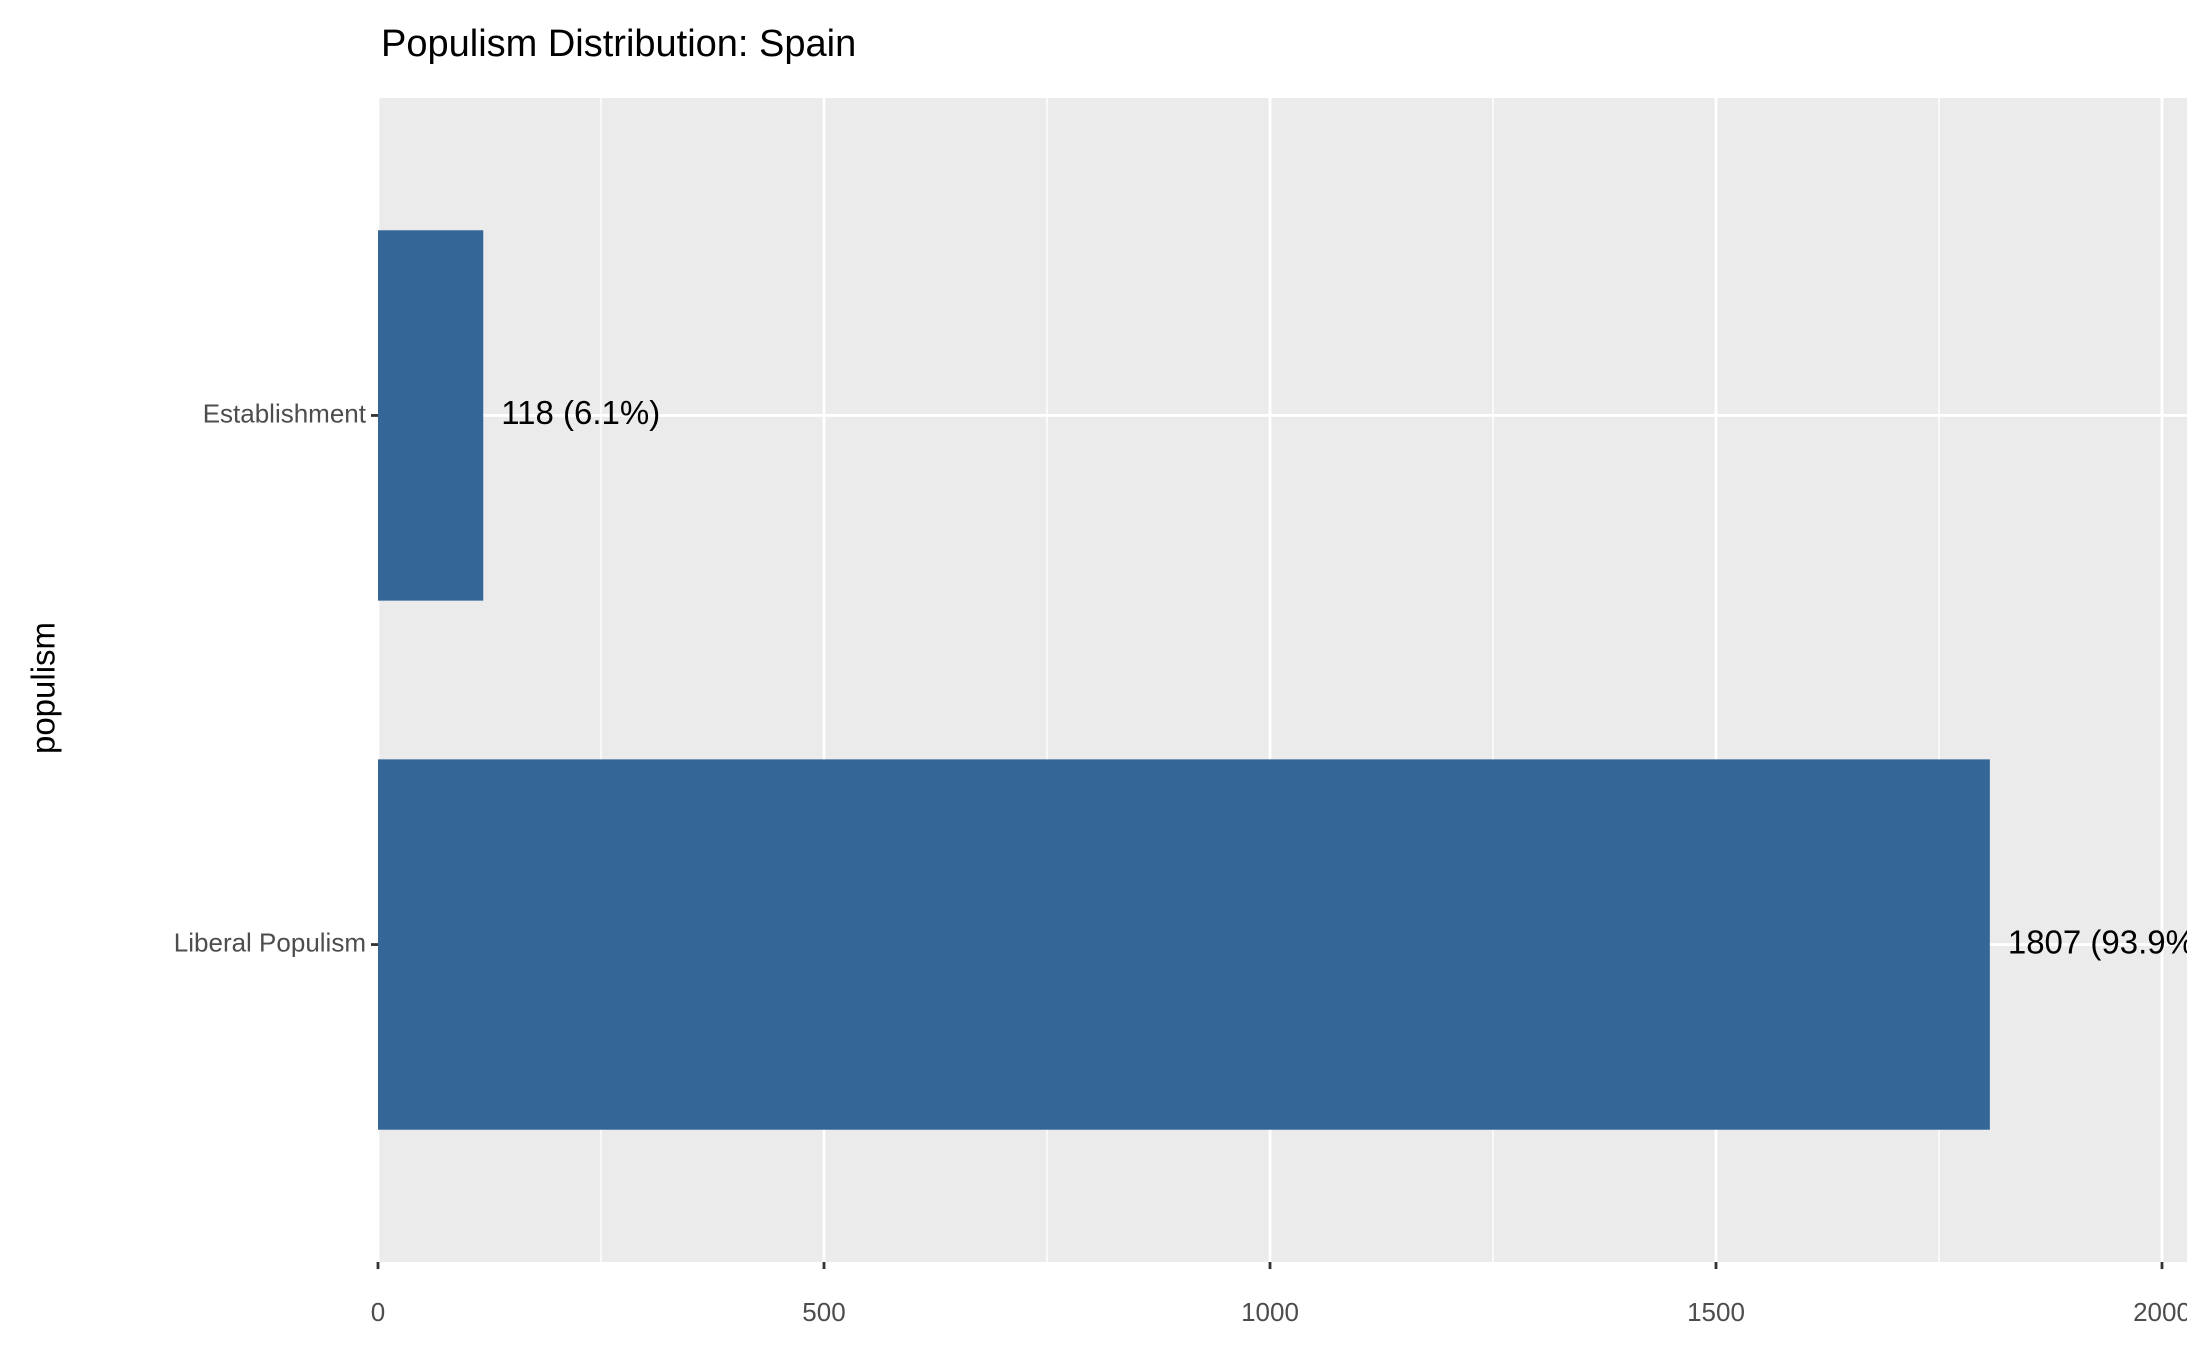  I want to click on x-tick-label: 1000, so click(1270, 1312).